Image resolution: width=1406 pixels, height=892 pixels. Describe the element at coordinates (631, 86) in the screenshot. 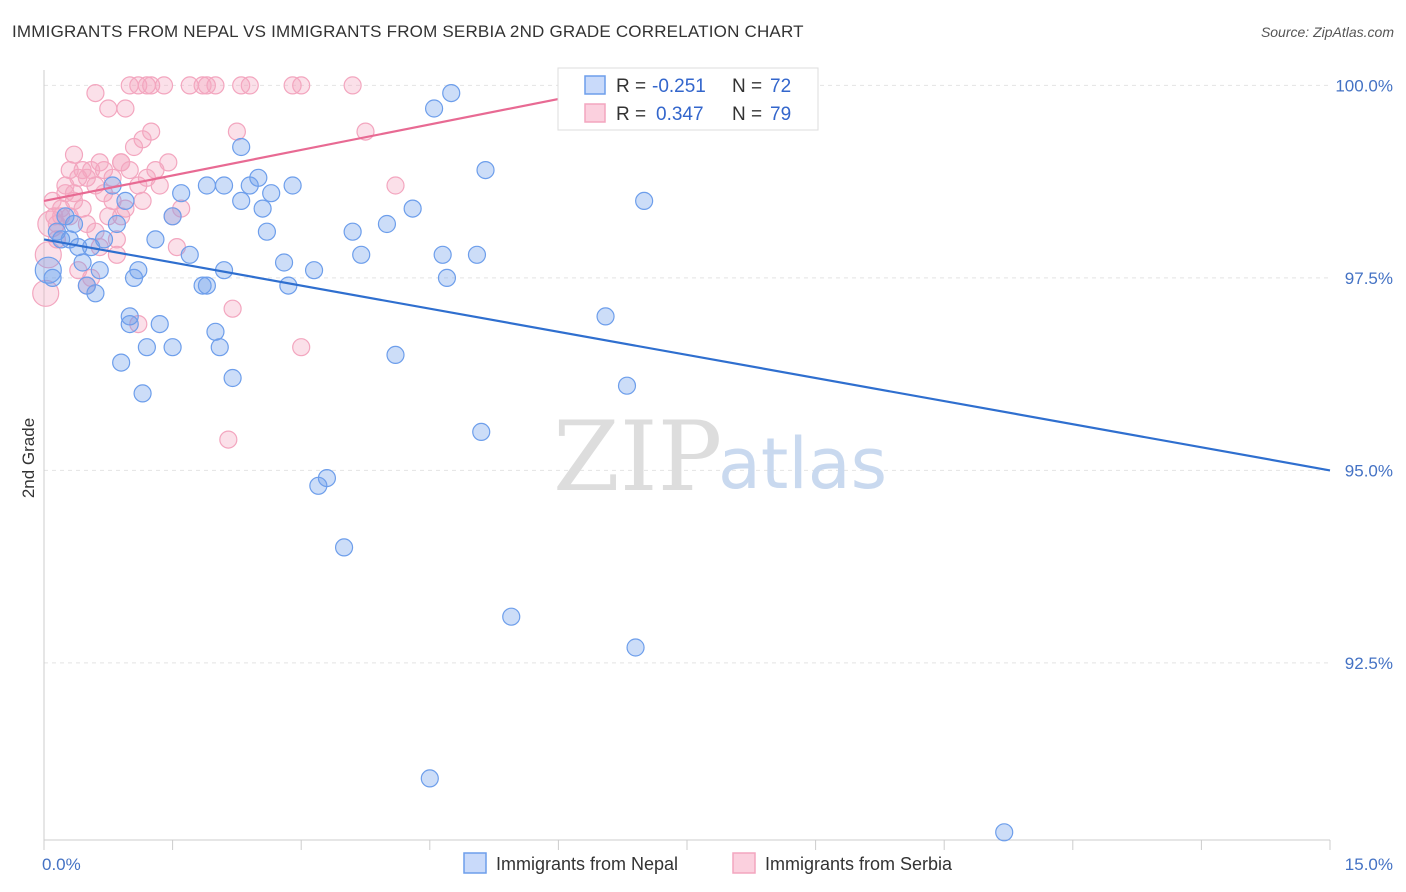

I see `stats-nepal-r-label: R =` at that location.